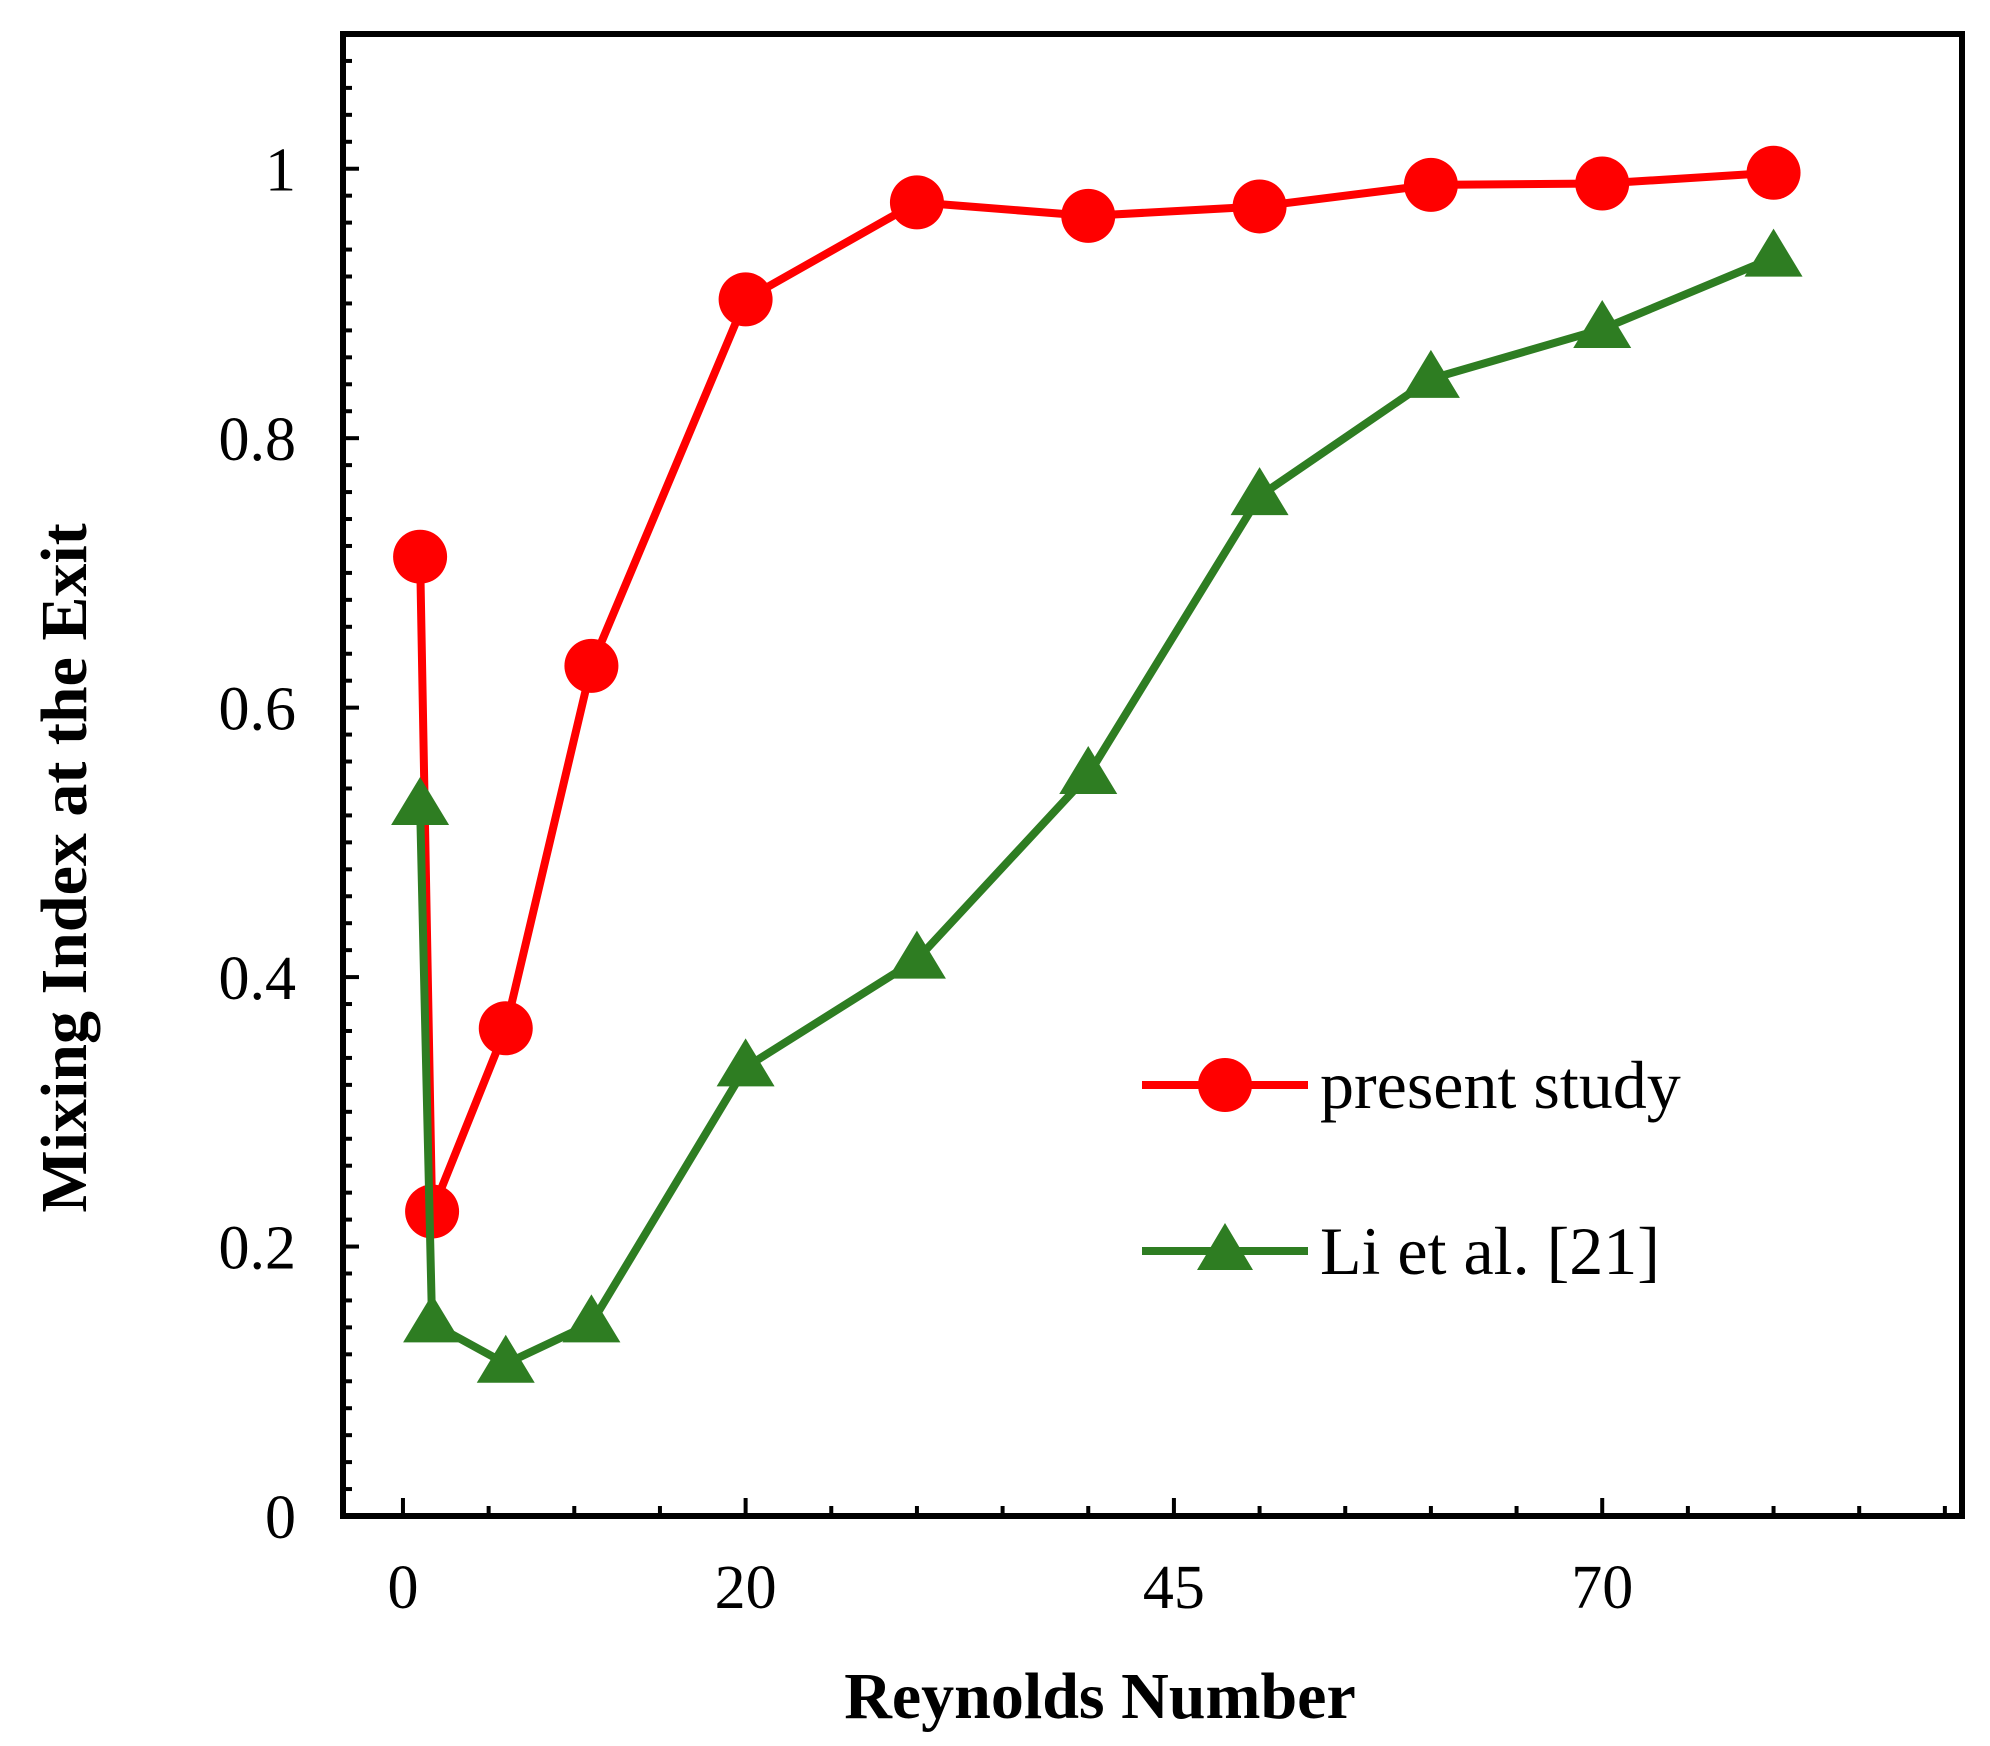  I want to click on x-tick-label: 45, so click(1174, 1588).